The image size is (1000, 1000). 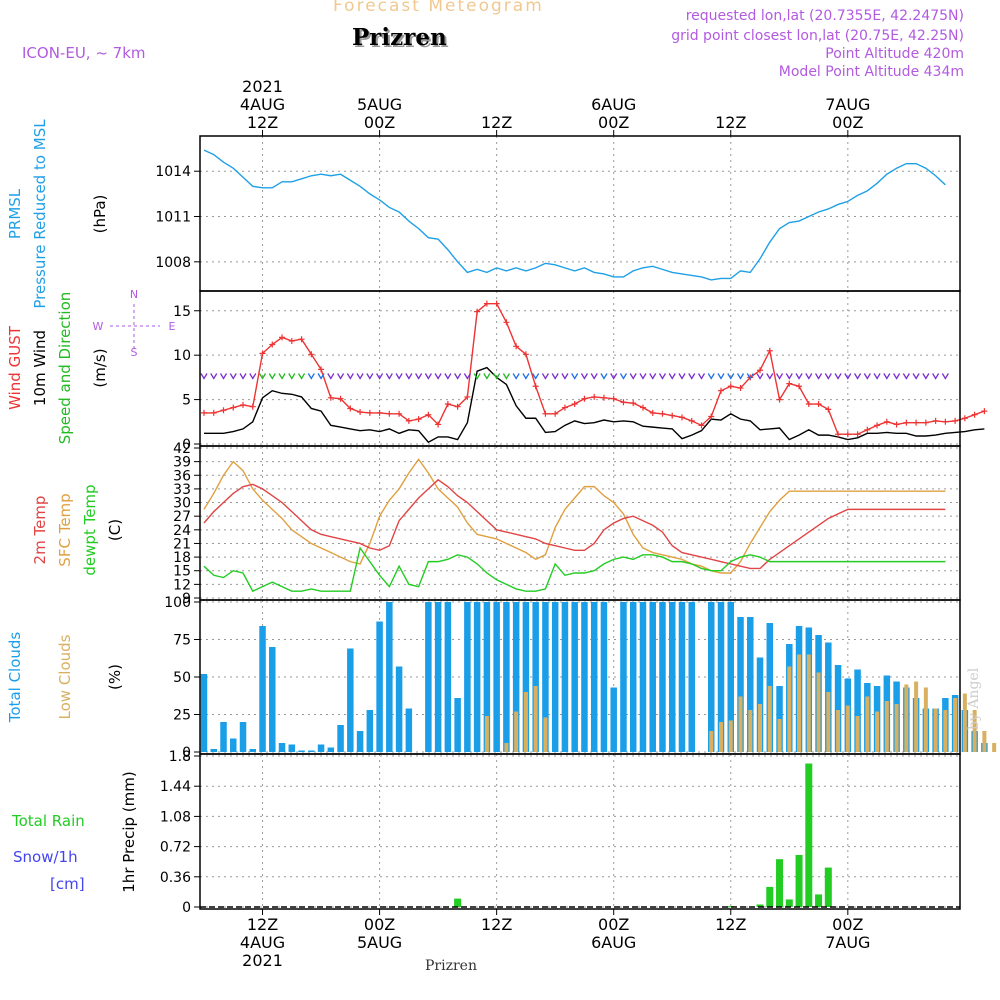 What do you see at coordinates (175, 848) in the screenshot?
I see `y-tick-label: 0.72` at bounding box center [175, 848].